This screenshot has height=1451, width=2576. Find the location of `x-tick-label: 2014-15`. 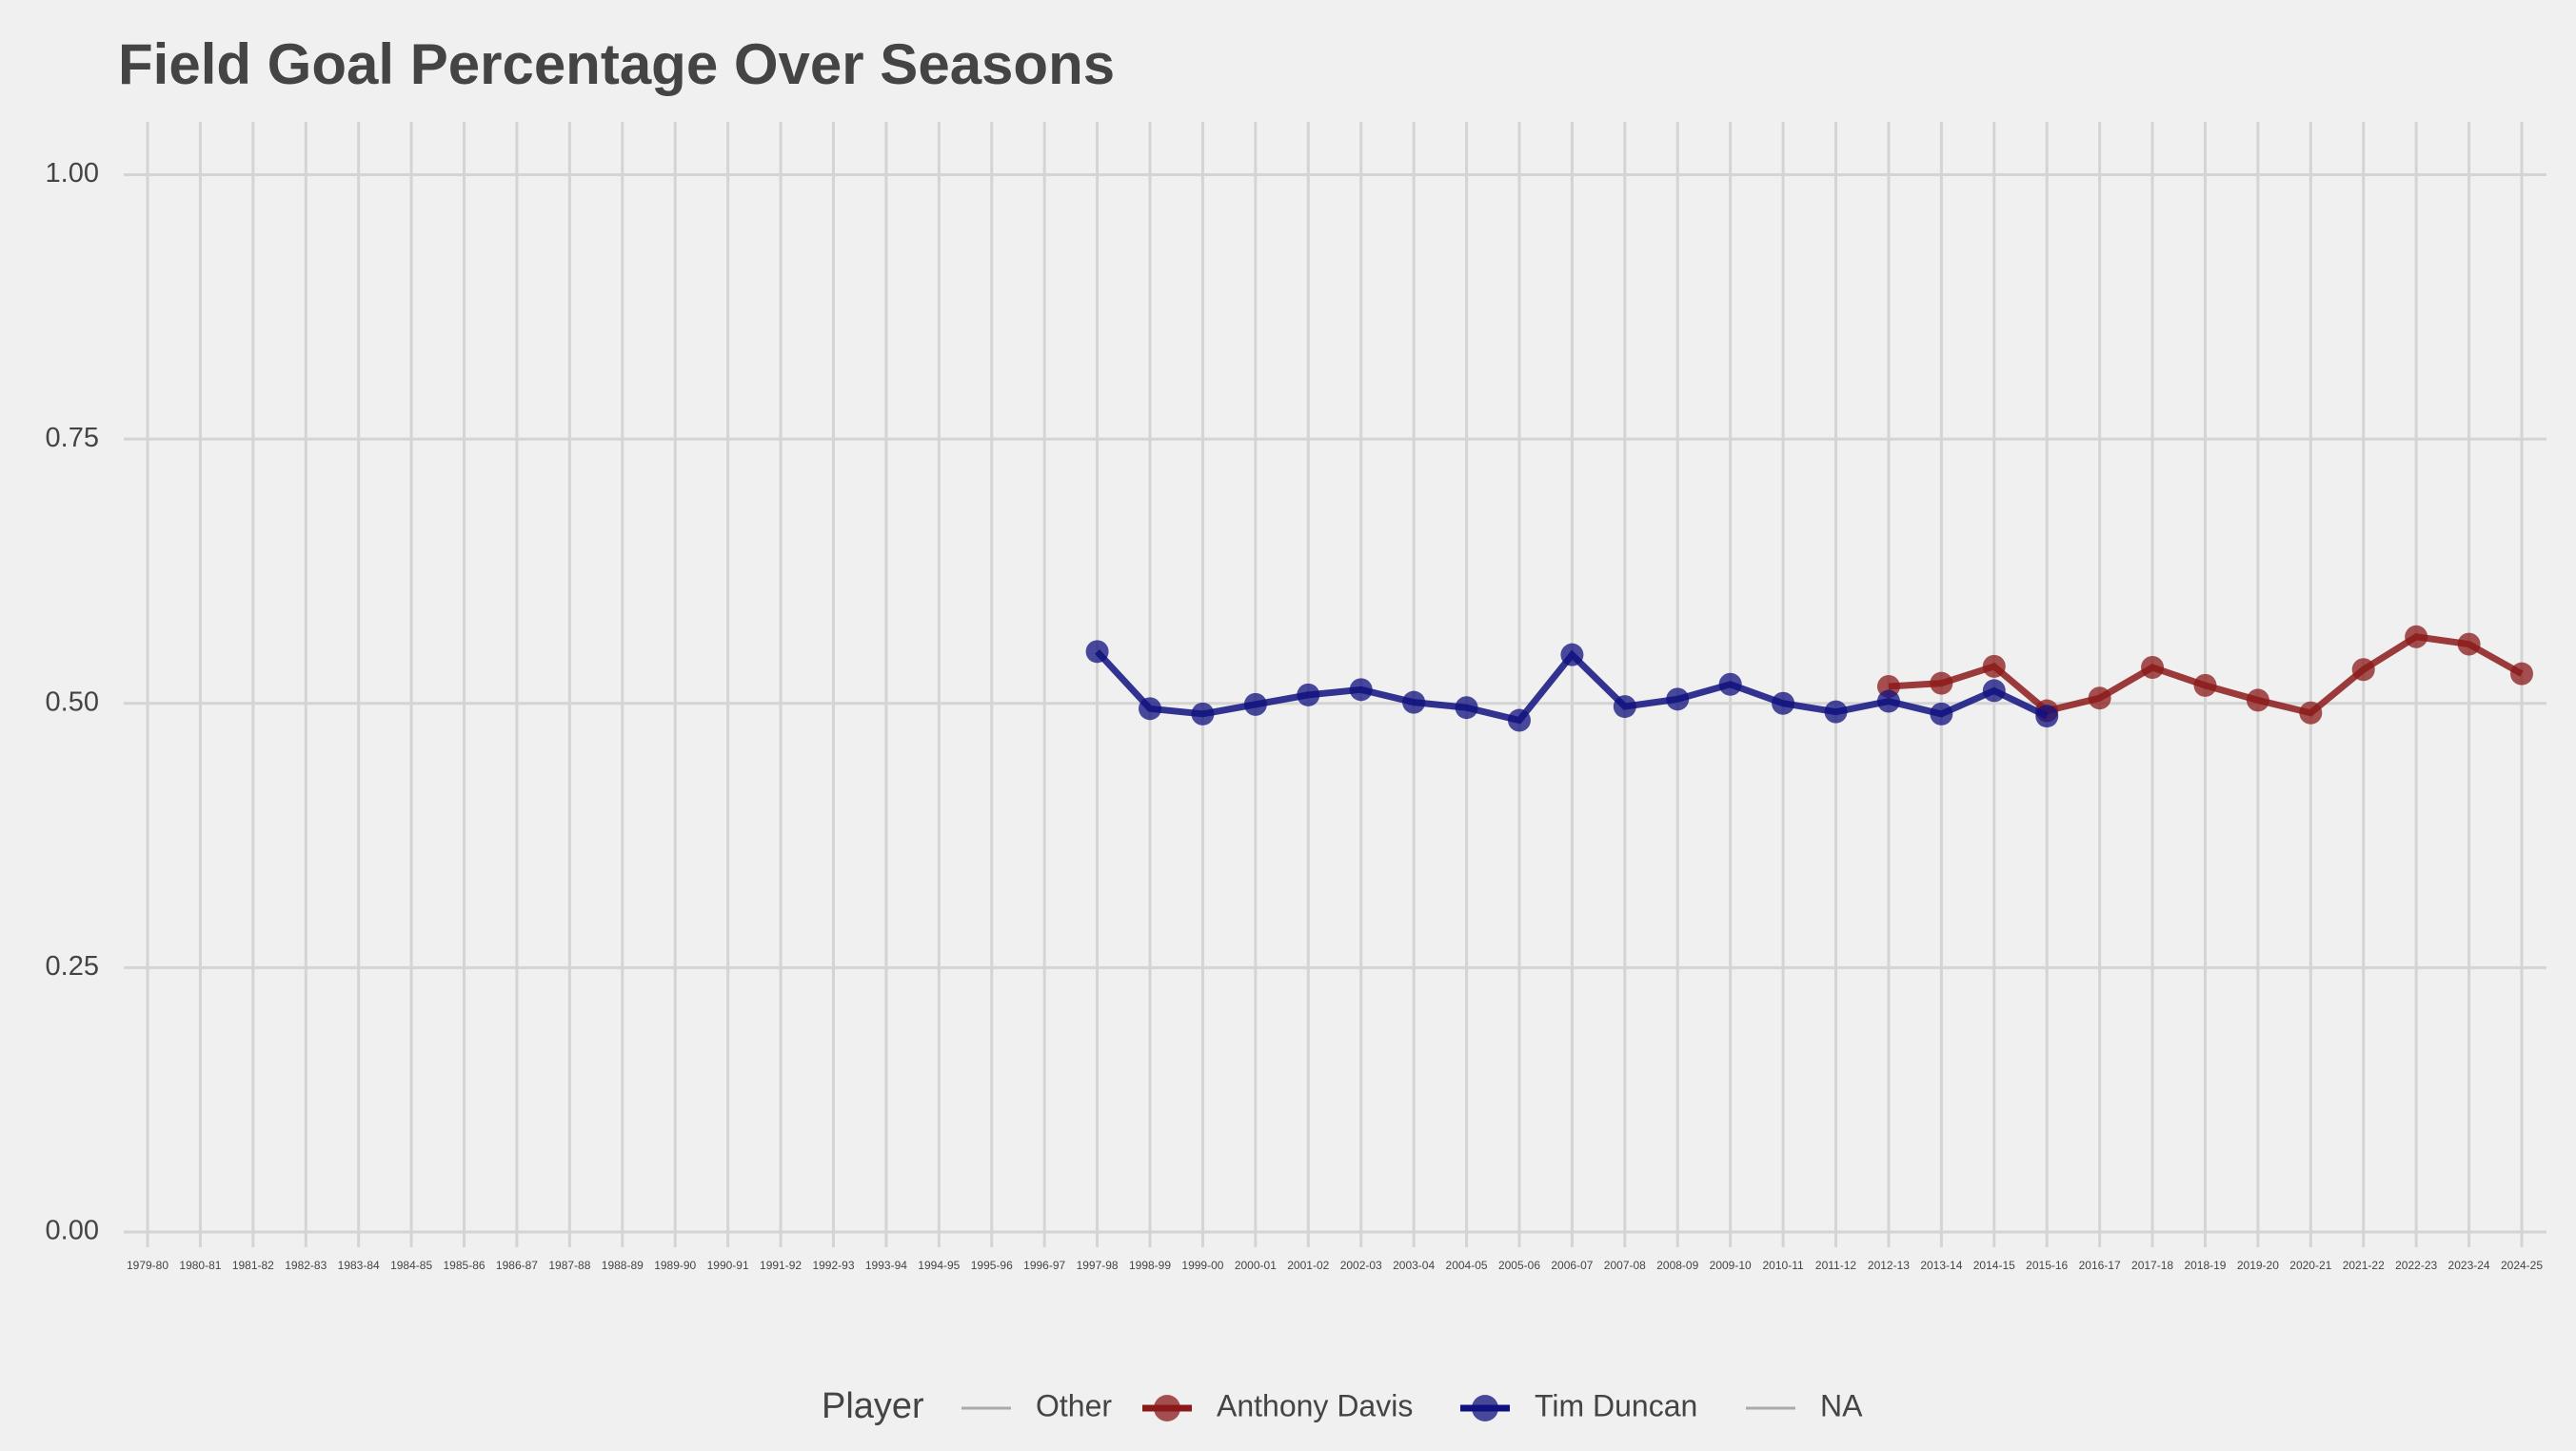

x-tick-label: 2014-15 is located at coordinates (1994, 1265).